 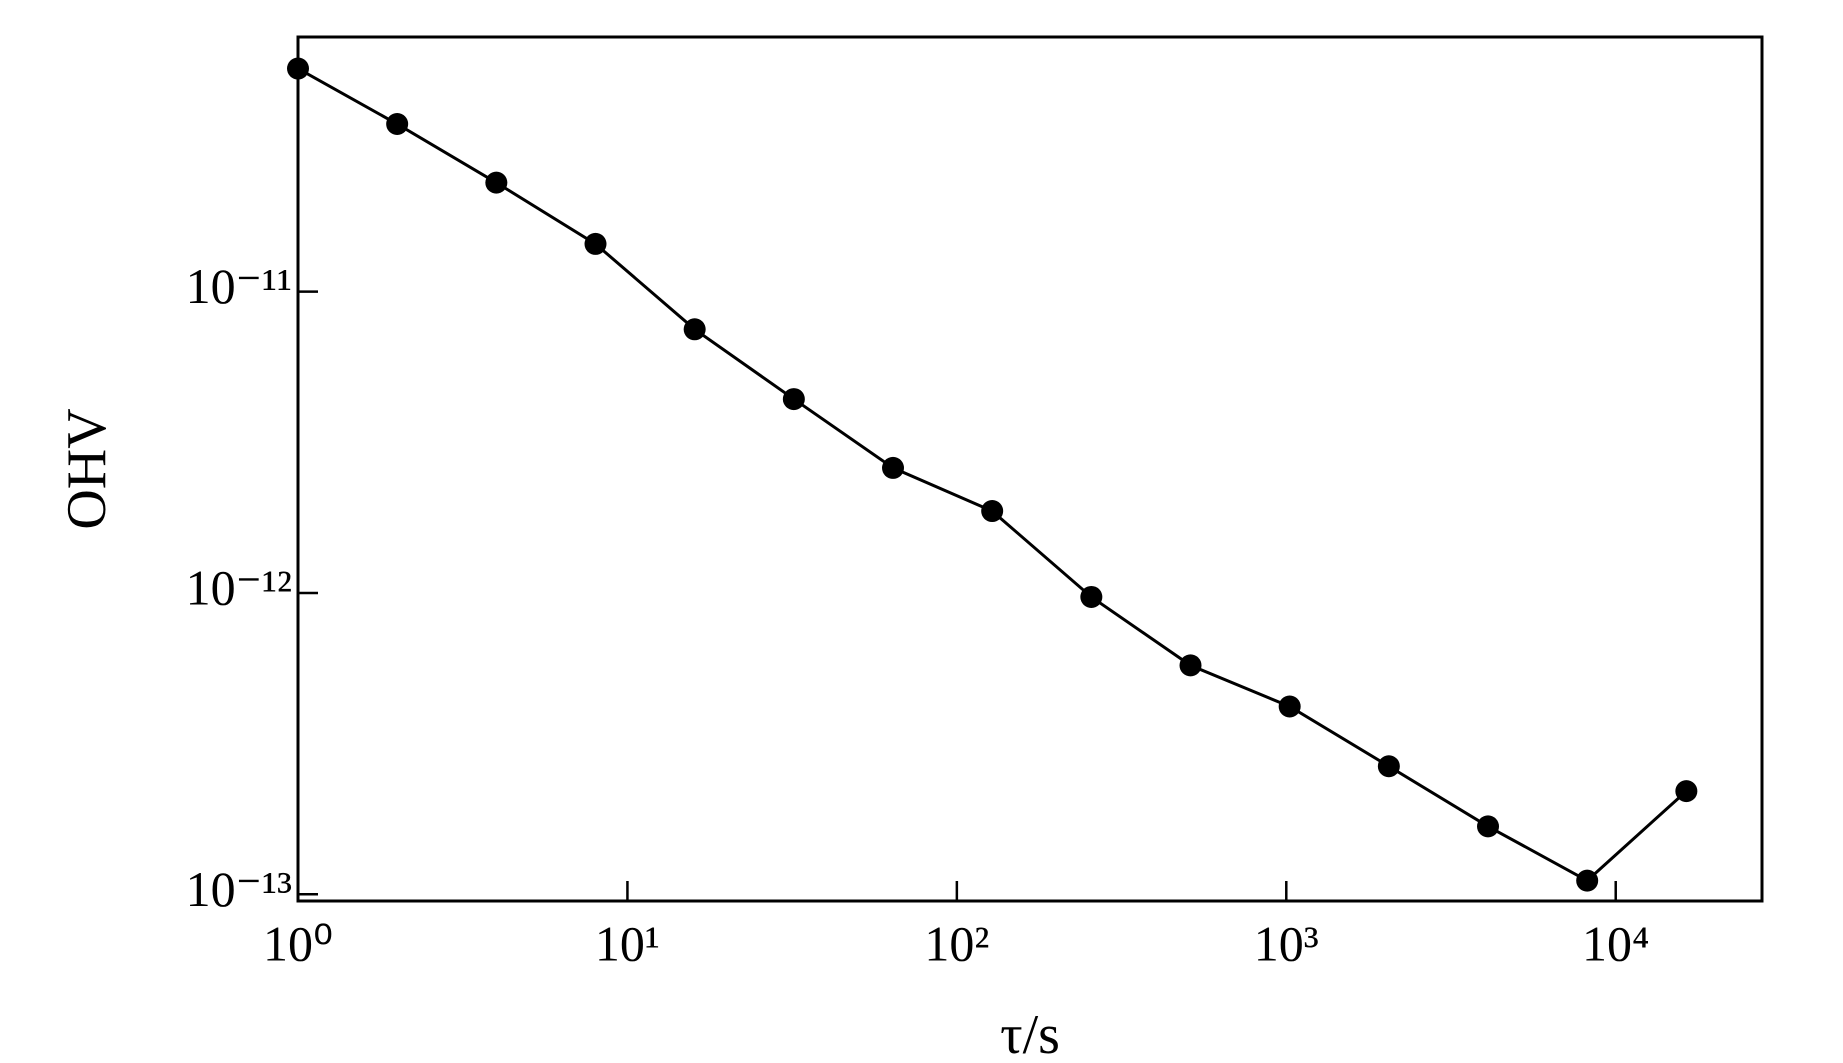 What do you see at coordinates (239, 587) in the screenshot?
I see `y-tick-label: 10⁻¹²` at bounding box center [239, 587].